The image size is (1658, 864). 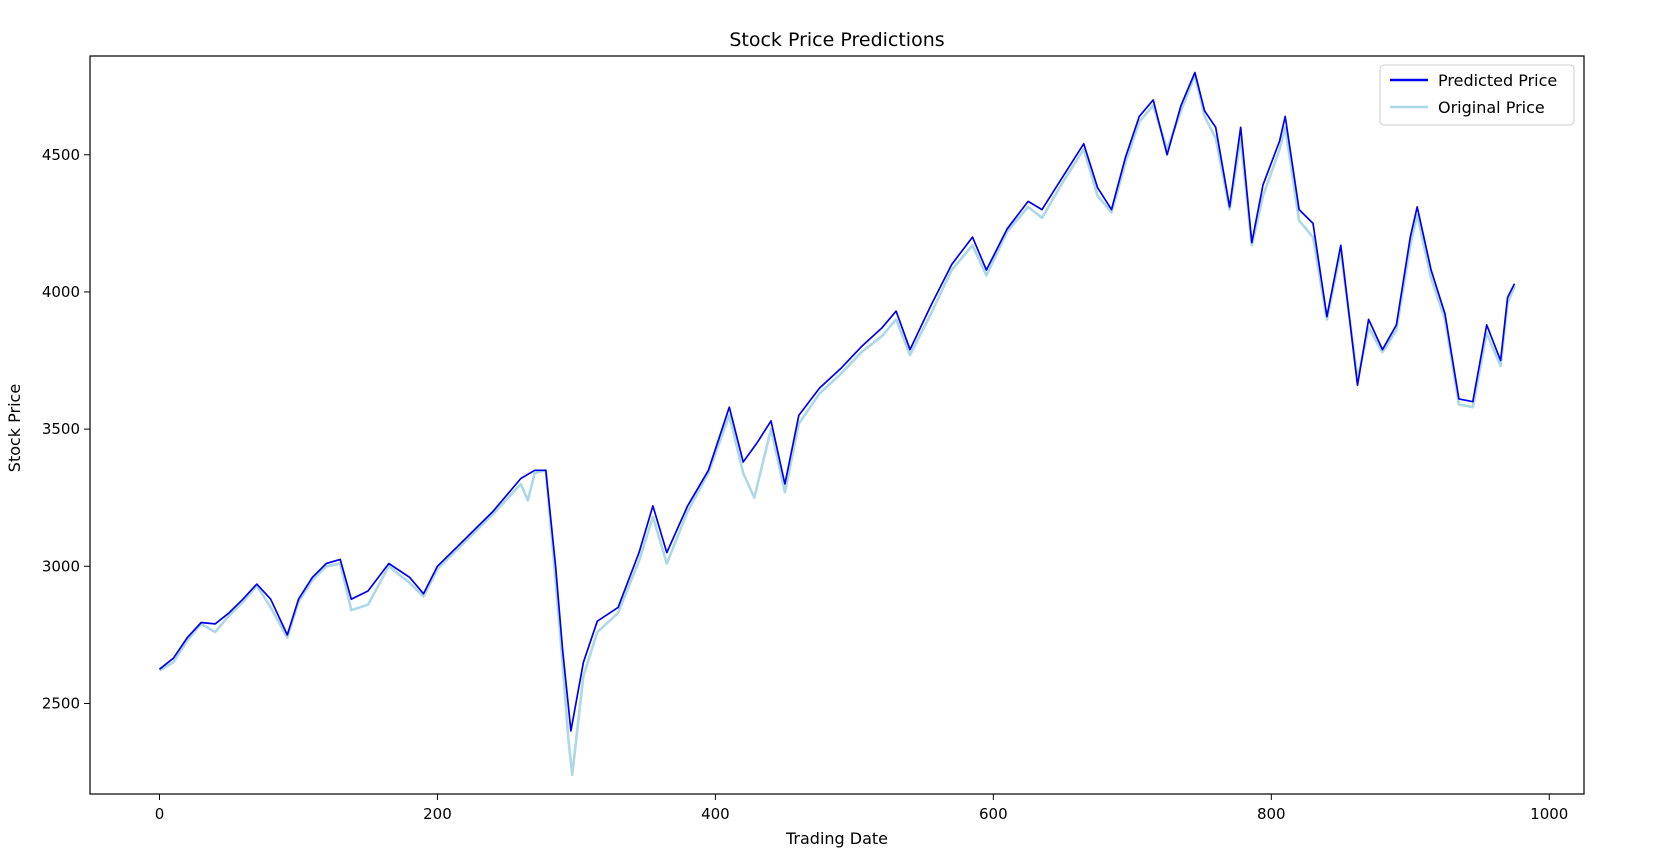 What do you see at coordinates (61, 429) in the screenshot?
I see `y-tick-label: 3500` at bounding box center [61, 429].